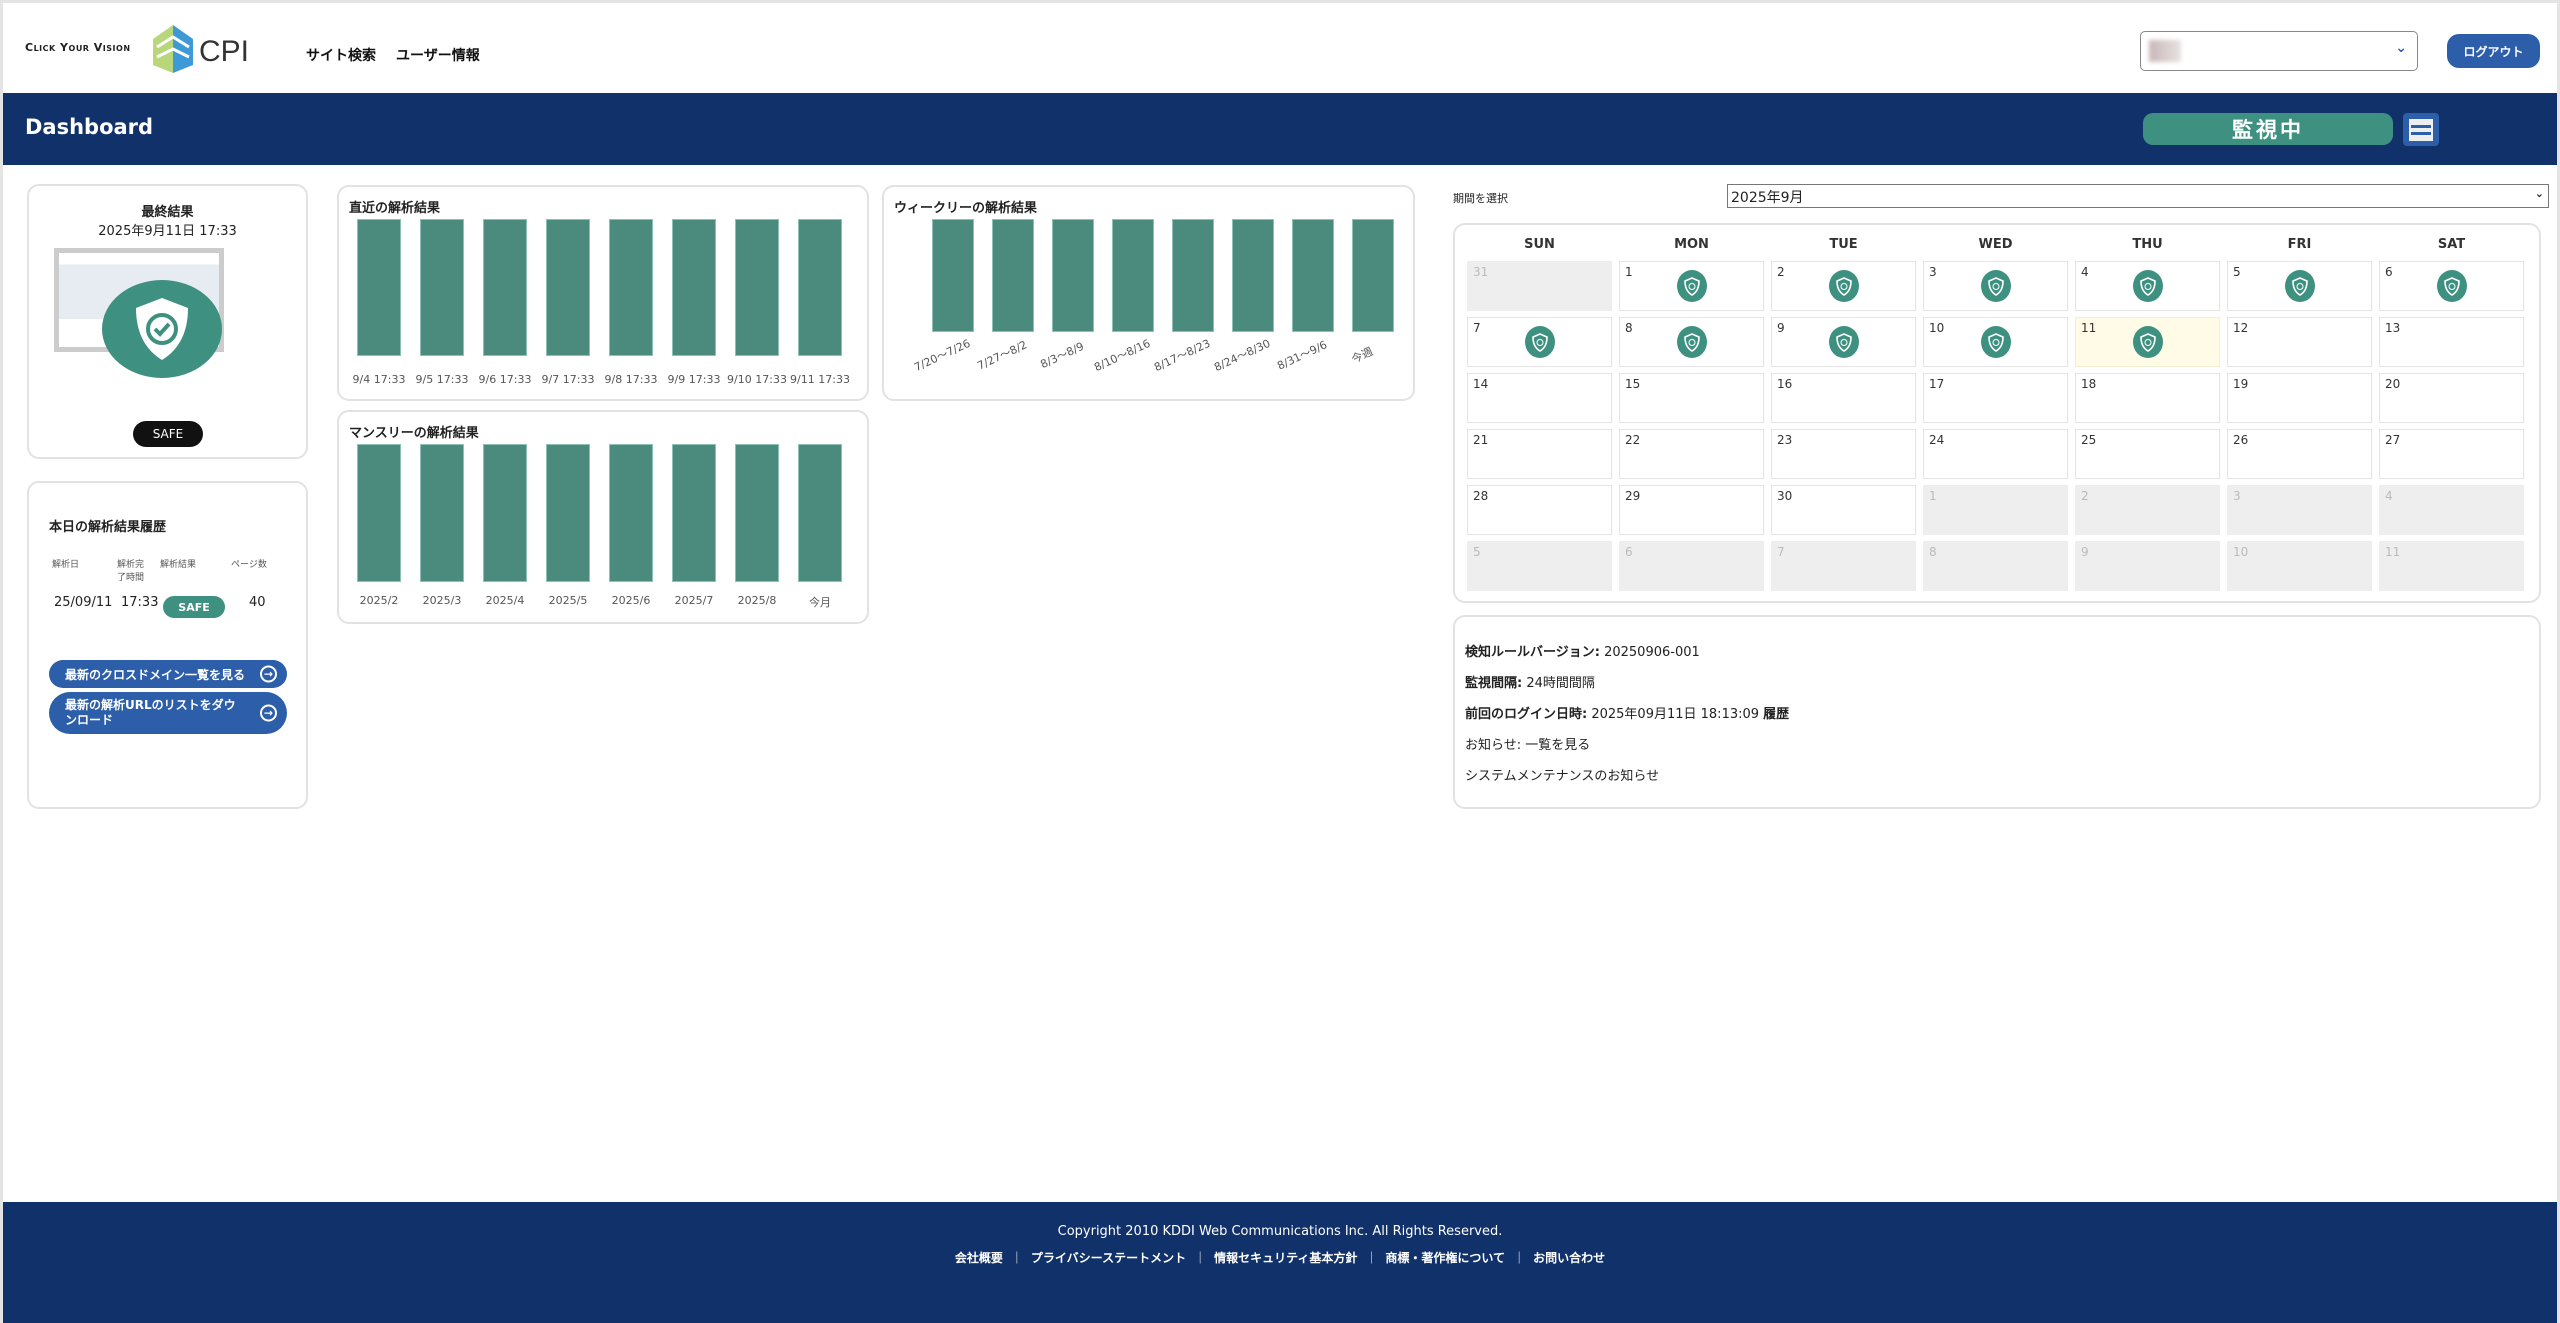 The height and width of the screenshot is (1323, 2560). What do you see at coordinates (194, 607) in the screenshot?
I see `row-result-badge: SAFE` at bounding box center [194, 607].